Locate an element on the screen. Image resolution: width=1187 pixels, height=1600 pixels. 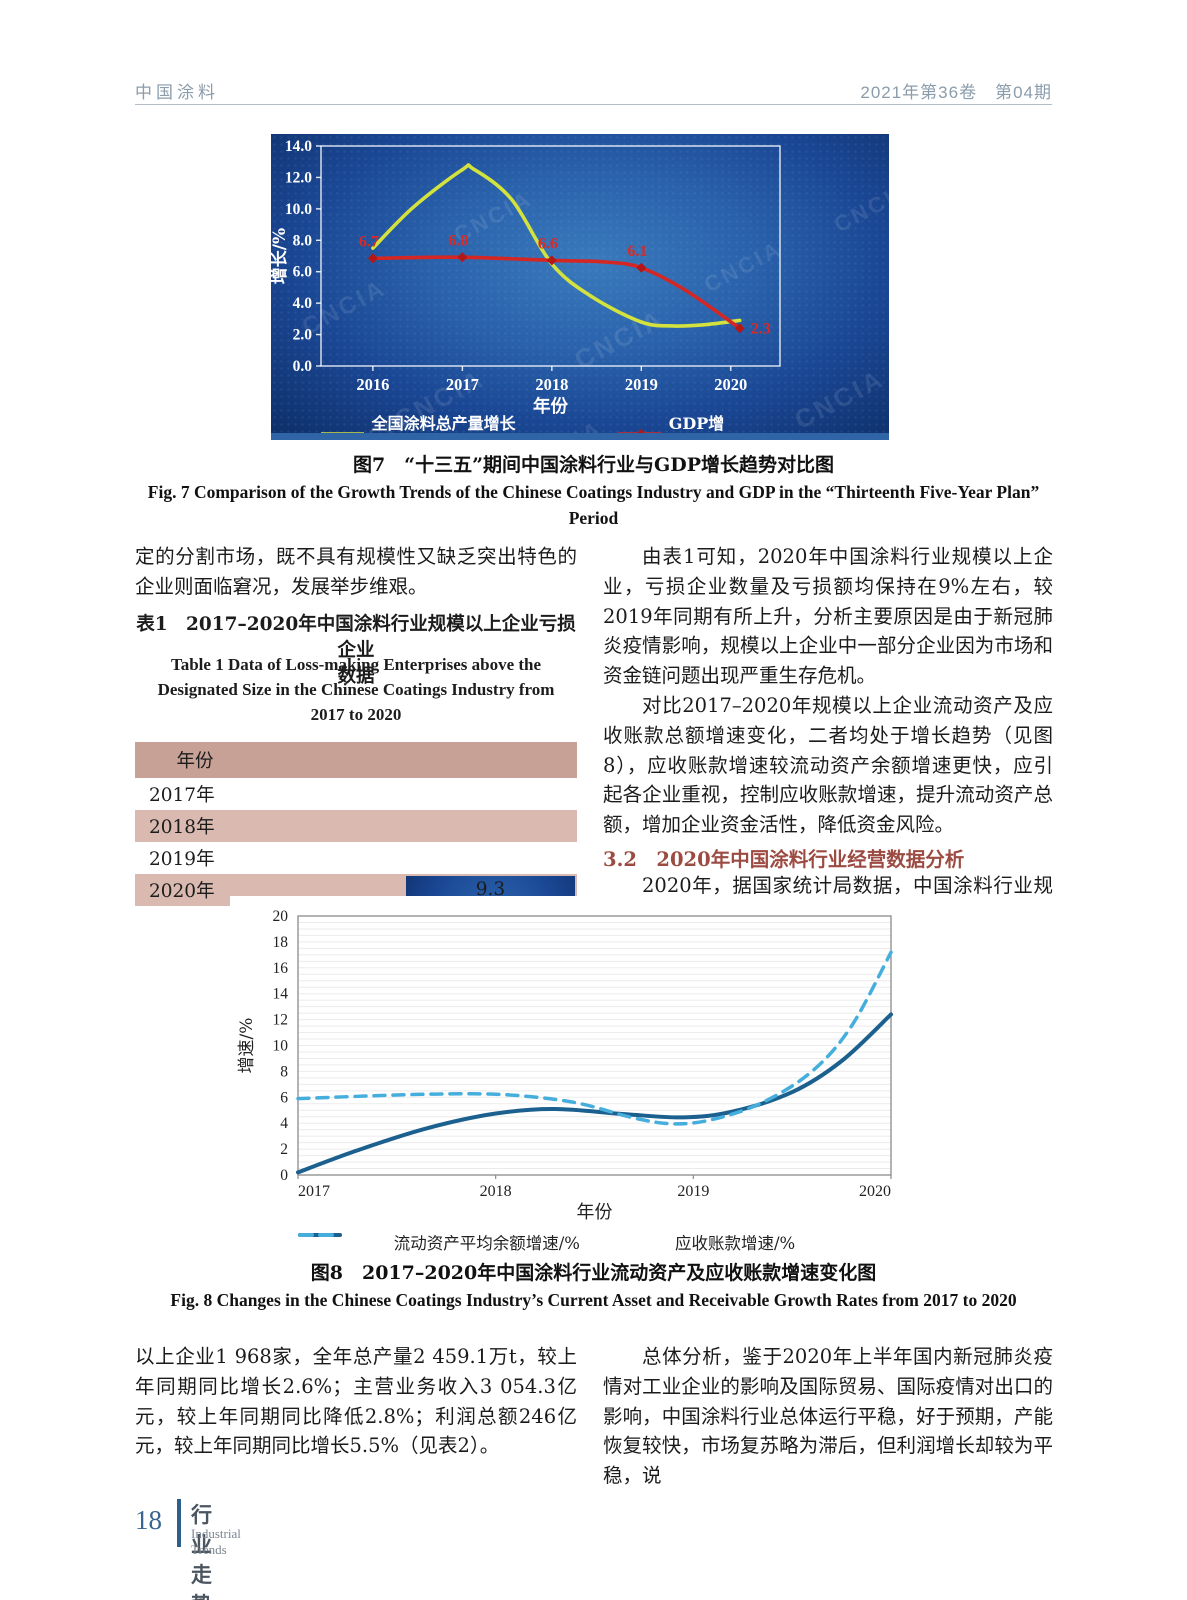
fig8-ytick: 12 is located at coordinates (281, 1020).